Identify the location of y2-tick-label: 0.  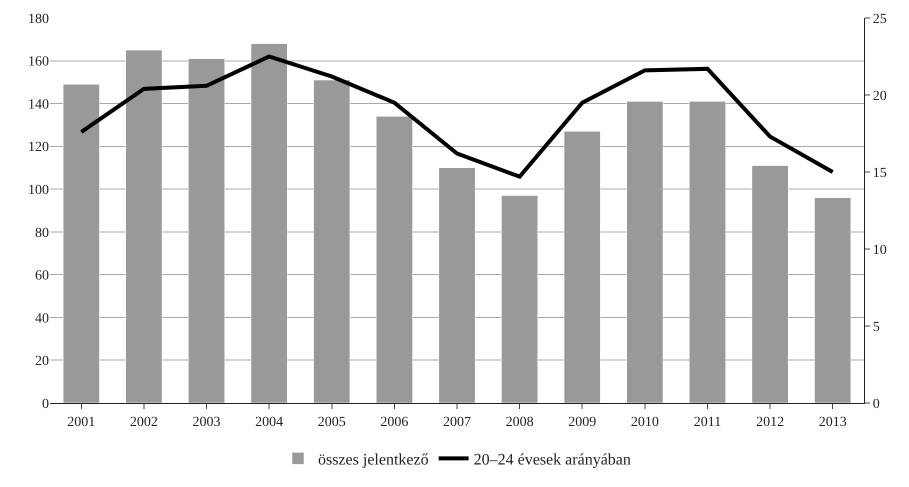
(876, 404).